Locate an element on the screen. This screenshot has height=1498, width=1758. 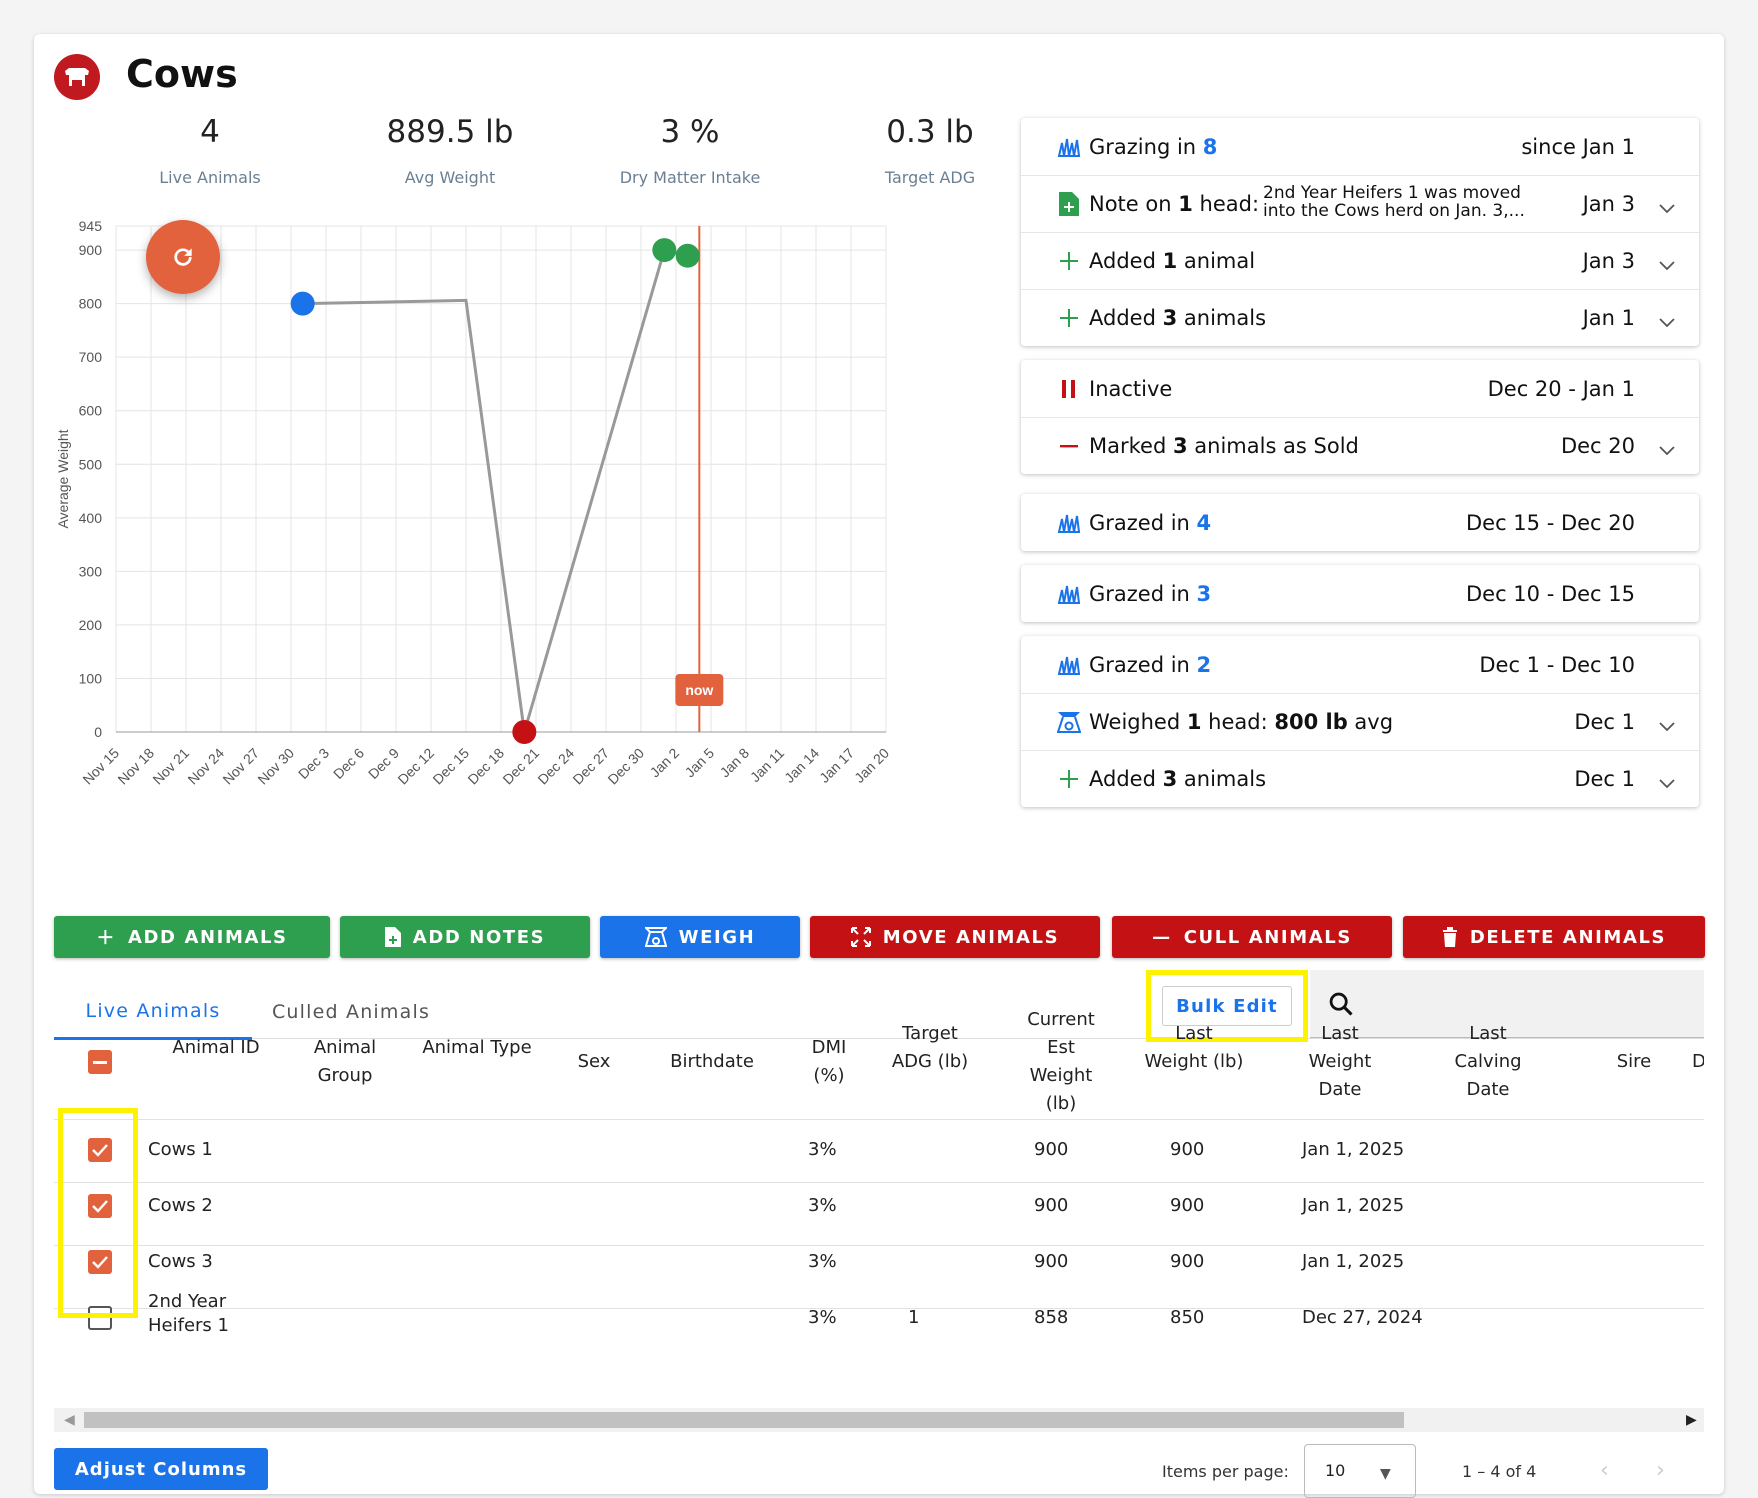
y-axis-label: Average Weight is located at coordinates (63, 478).